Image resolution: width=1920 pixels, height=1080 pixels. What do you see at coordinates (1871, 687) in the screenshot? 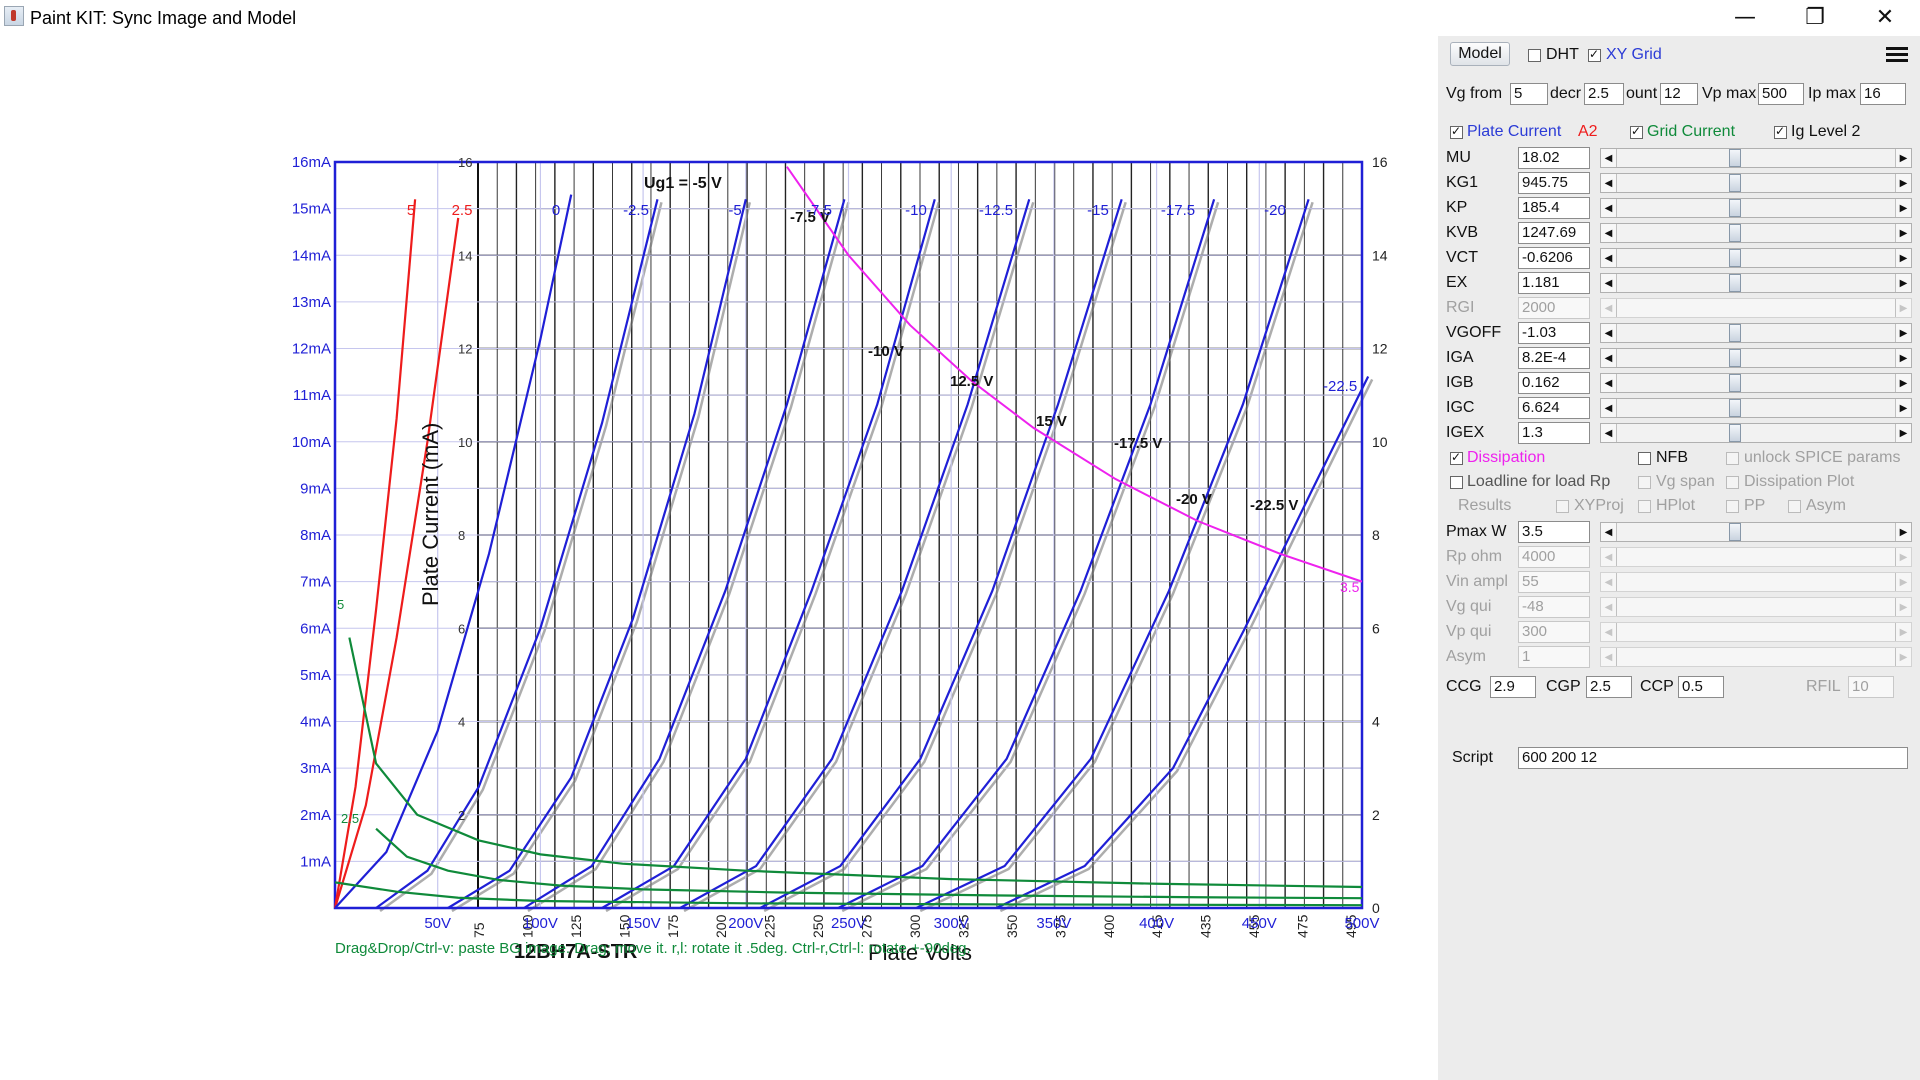
I see `rfil-field: 10` at bounding box center [1871, 687].